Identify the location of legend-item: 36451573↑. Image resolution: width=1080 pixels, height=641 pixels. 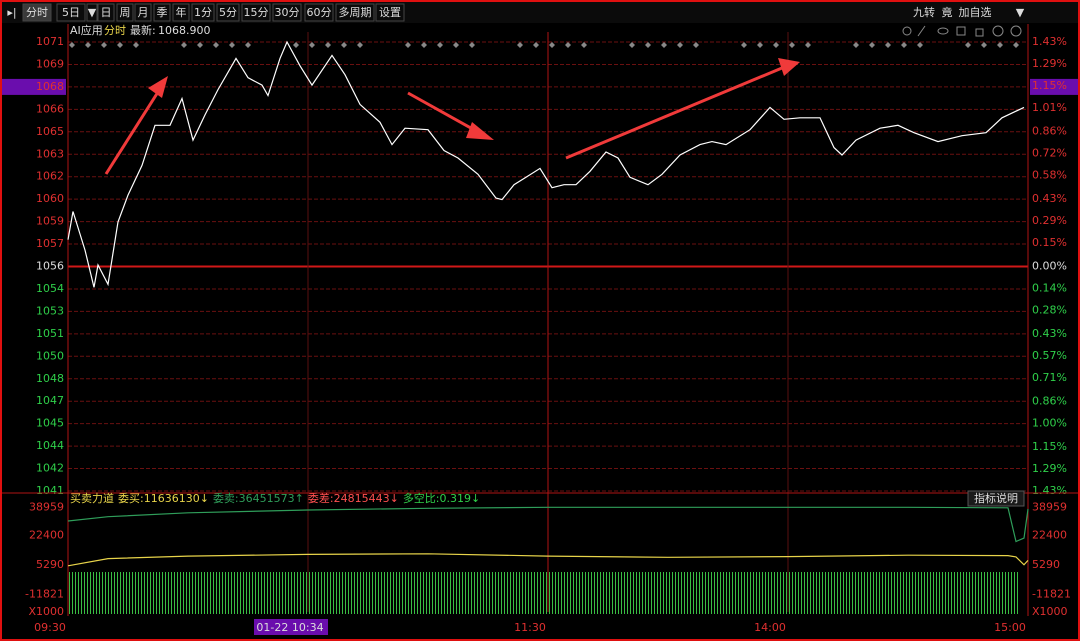
(271, 498).